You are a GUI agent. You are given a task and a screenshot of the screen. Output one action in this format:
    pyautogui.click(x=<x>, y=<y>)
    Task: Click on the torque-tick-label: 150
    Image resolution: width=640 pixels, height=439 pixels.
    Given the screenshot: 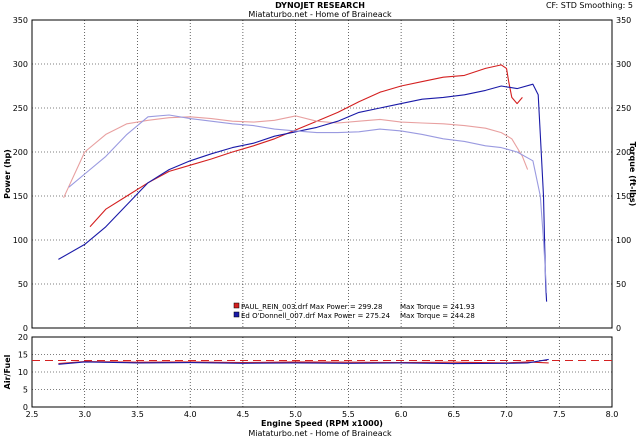 What is the action you would take?
    pyautogui.click(x=623, y=196)
    